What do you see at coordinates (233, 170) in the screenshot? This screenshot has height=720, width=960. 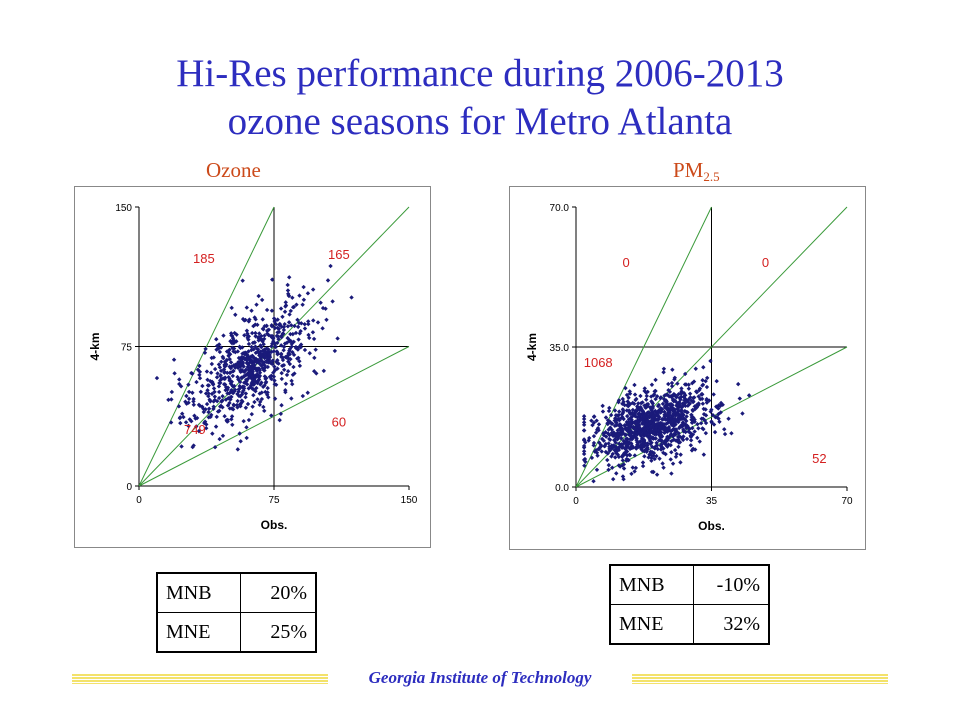 I see `panel-label-ozone: Ozone` at bounding box center [233, 170].